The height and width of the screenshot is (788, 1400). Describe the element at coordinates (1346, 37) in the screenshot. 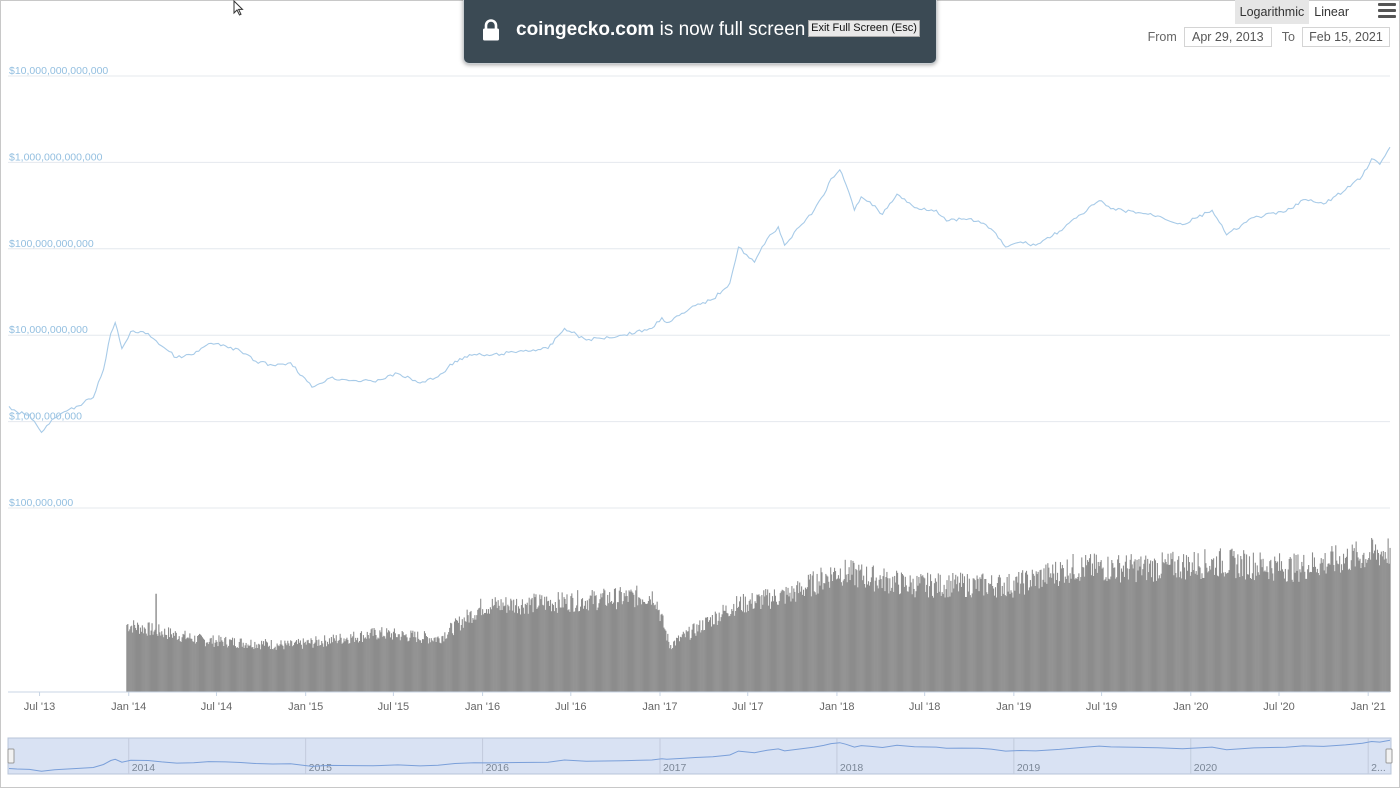

I see `to-date-input` at that location.